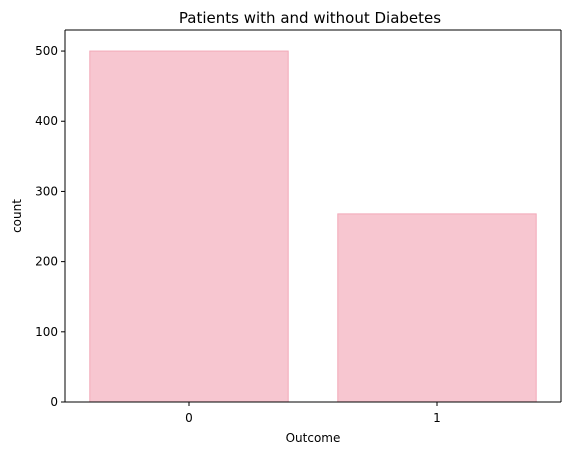 This screenshot has width=571, height=459. I want to click on x-tick-label: 1, so click(437, 418).